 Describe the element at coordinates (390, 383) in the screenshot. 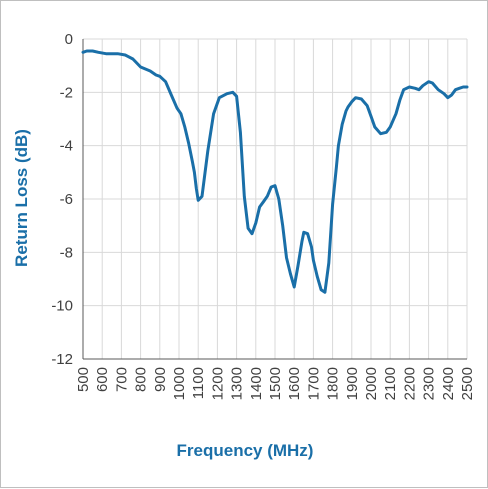

I see `x-tick-label: 2100` at that location.